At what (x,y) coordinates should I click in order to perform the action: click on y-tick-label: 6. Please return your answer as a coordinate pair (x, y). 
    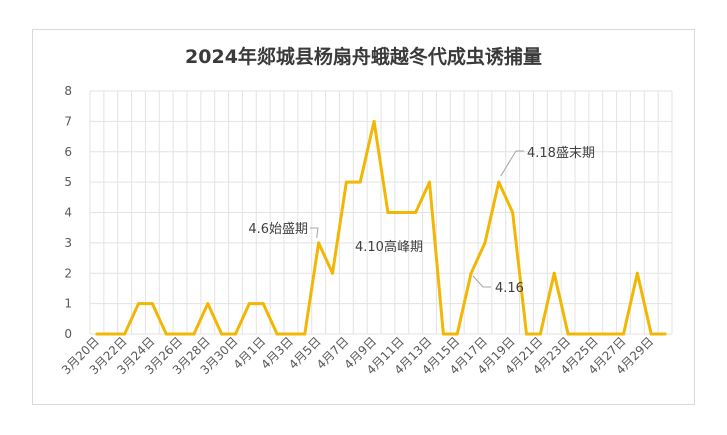
    Looking at the image, I should click on (68, 152).